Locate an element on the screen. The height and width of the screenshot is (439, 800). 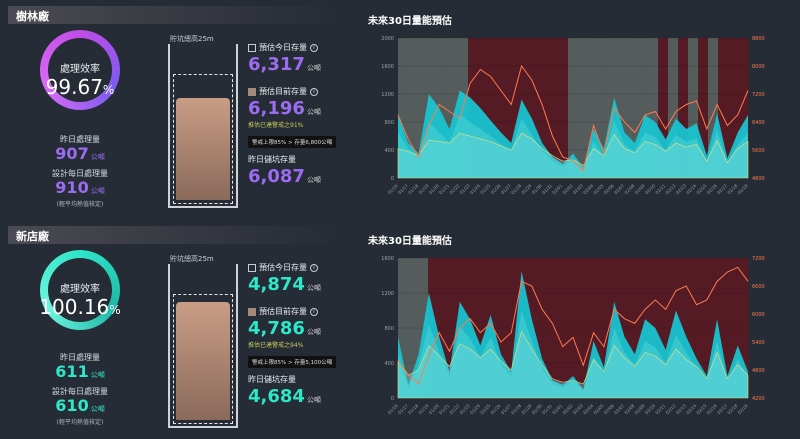
x-tick-label: 02/19 is located at coordinates (743, 409).